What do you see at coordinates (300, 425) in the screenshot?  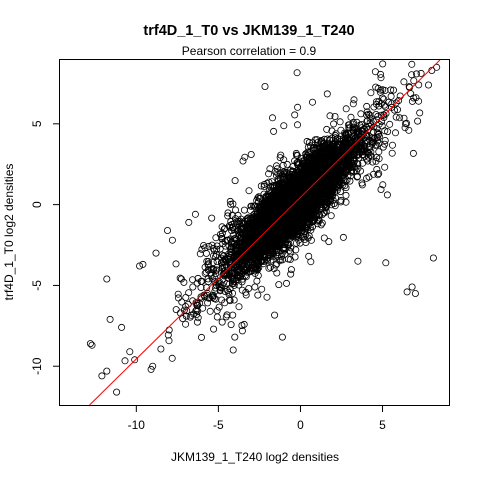 I see `x-tick-label: 0` at bounding box center [300, 425].